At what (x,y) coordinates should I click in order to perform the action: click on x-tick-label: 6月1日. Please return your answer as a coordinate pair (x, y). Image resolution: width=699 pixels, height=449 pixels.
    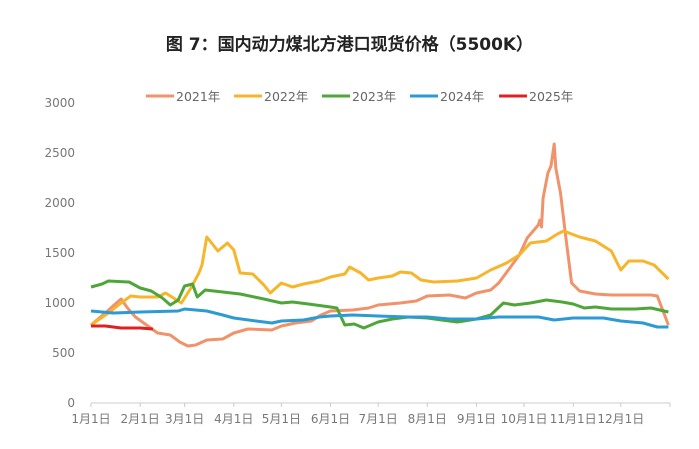
    Looking at the image, I should click on (330, 419).